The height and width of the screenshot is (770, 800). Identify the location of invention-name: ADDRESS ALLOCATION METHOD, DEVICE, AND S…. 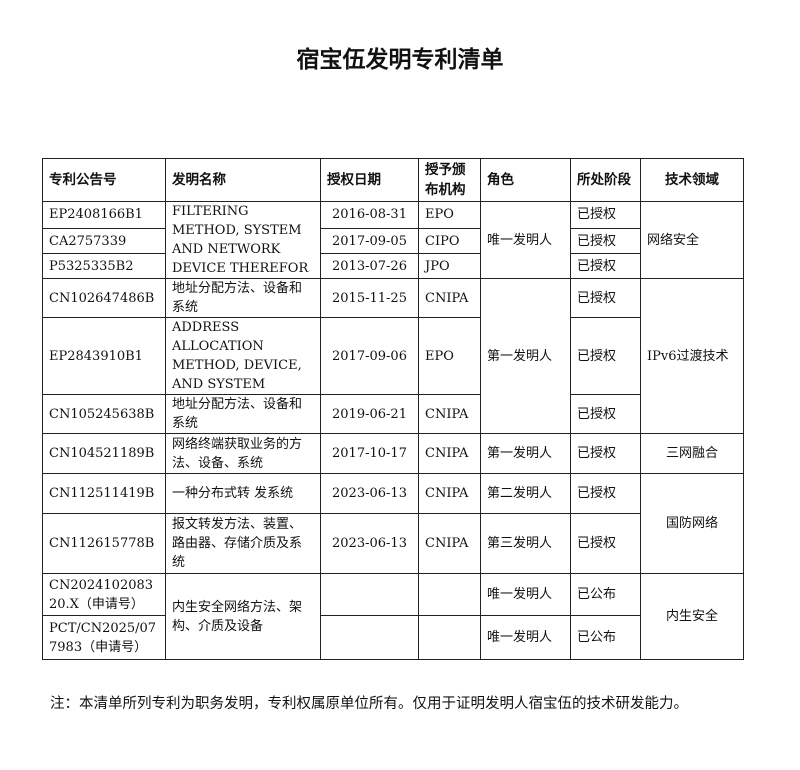
(243, 356).